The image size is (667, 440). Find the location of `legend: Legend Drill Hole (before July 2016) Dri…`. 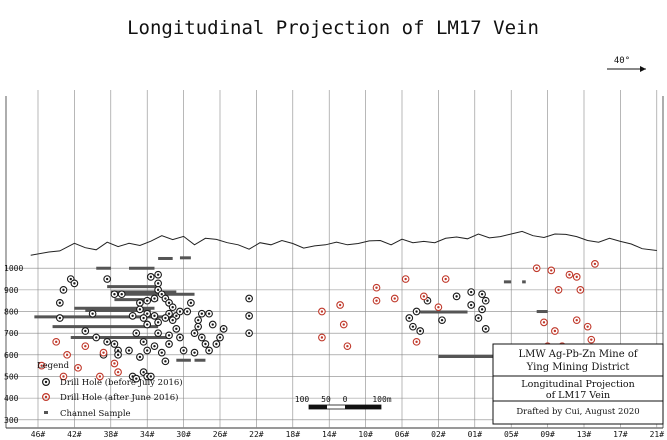

legend: Legend Drill Hole (before July 2016) Dri… is located at coordinates (110, 390).